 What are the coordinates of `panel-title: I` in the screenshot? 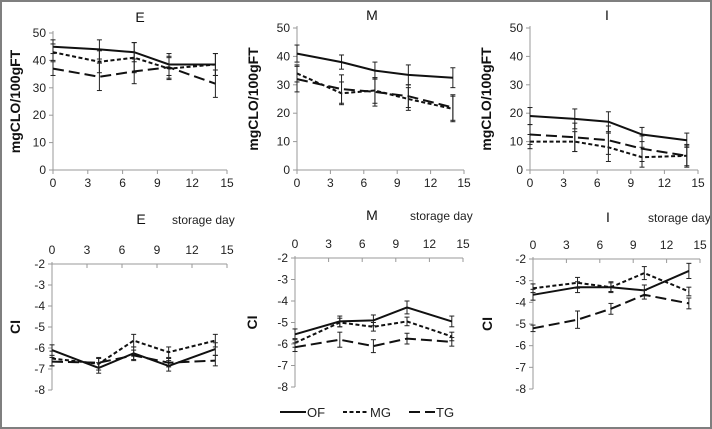 It's located at (608, 217).